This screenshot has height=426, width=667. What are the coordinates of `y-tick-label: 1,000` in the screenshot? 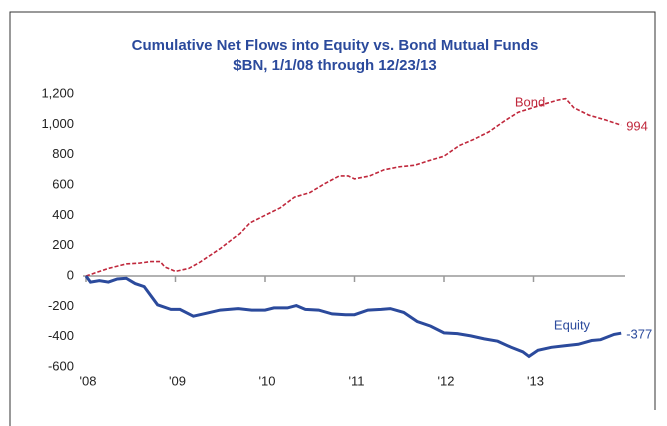 It's located at (57, 123).